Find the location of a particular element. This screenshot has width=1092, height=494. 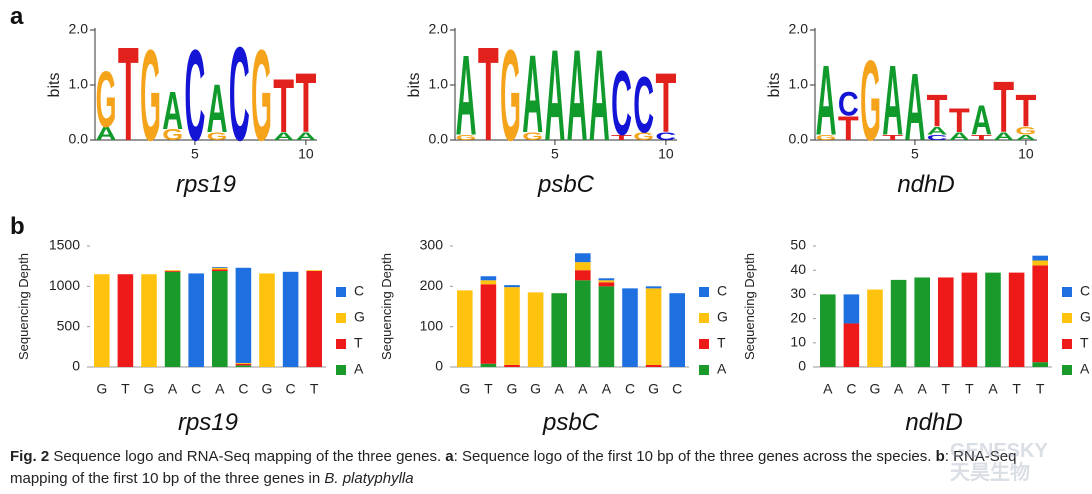

panel-label: a is located at coordinates (17, 16).